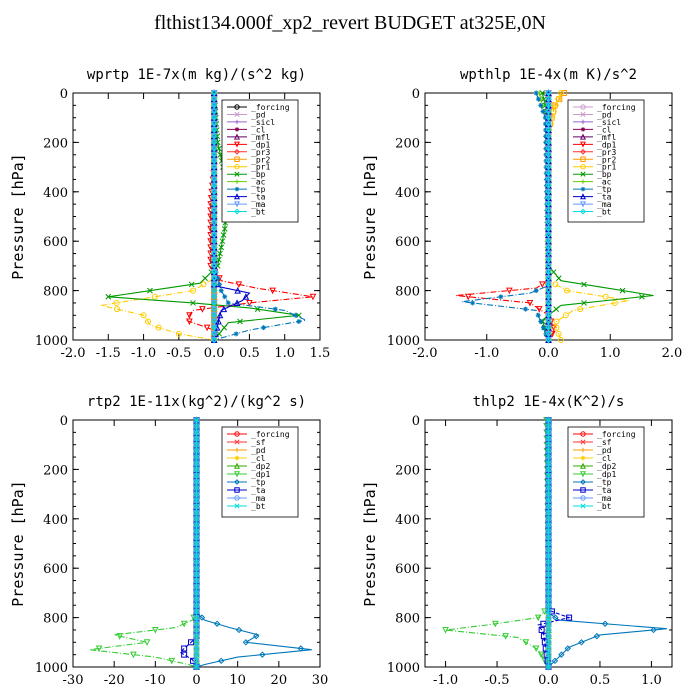  I want to click on legend-entry: _pd, so click(604, 114).